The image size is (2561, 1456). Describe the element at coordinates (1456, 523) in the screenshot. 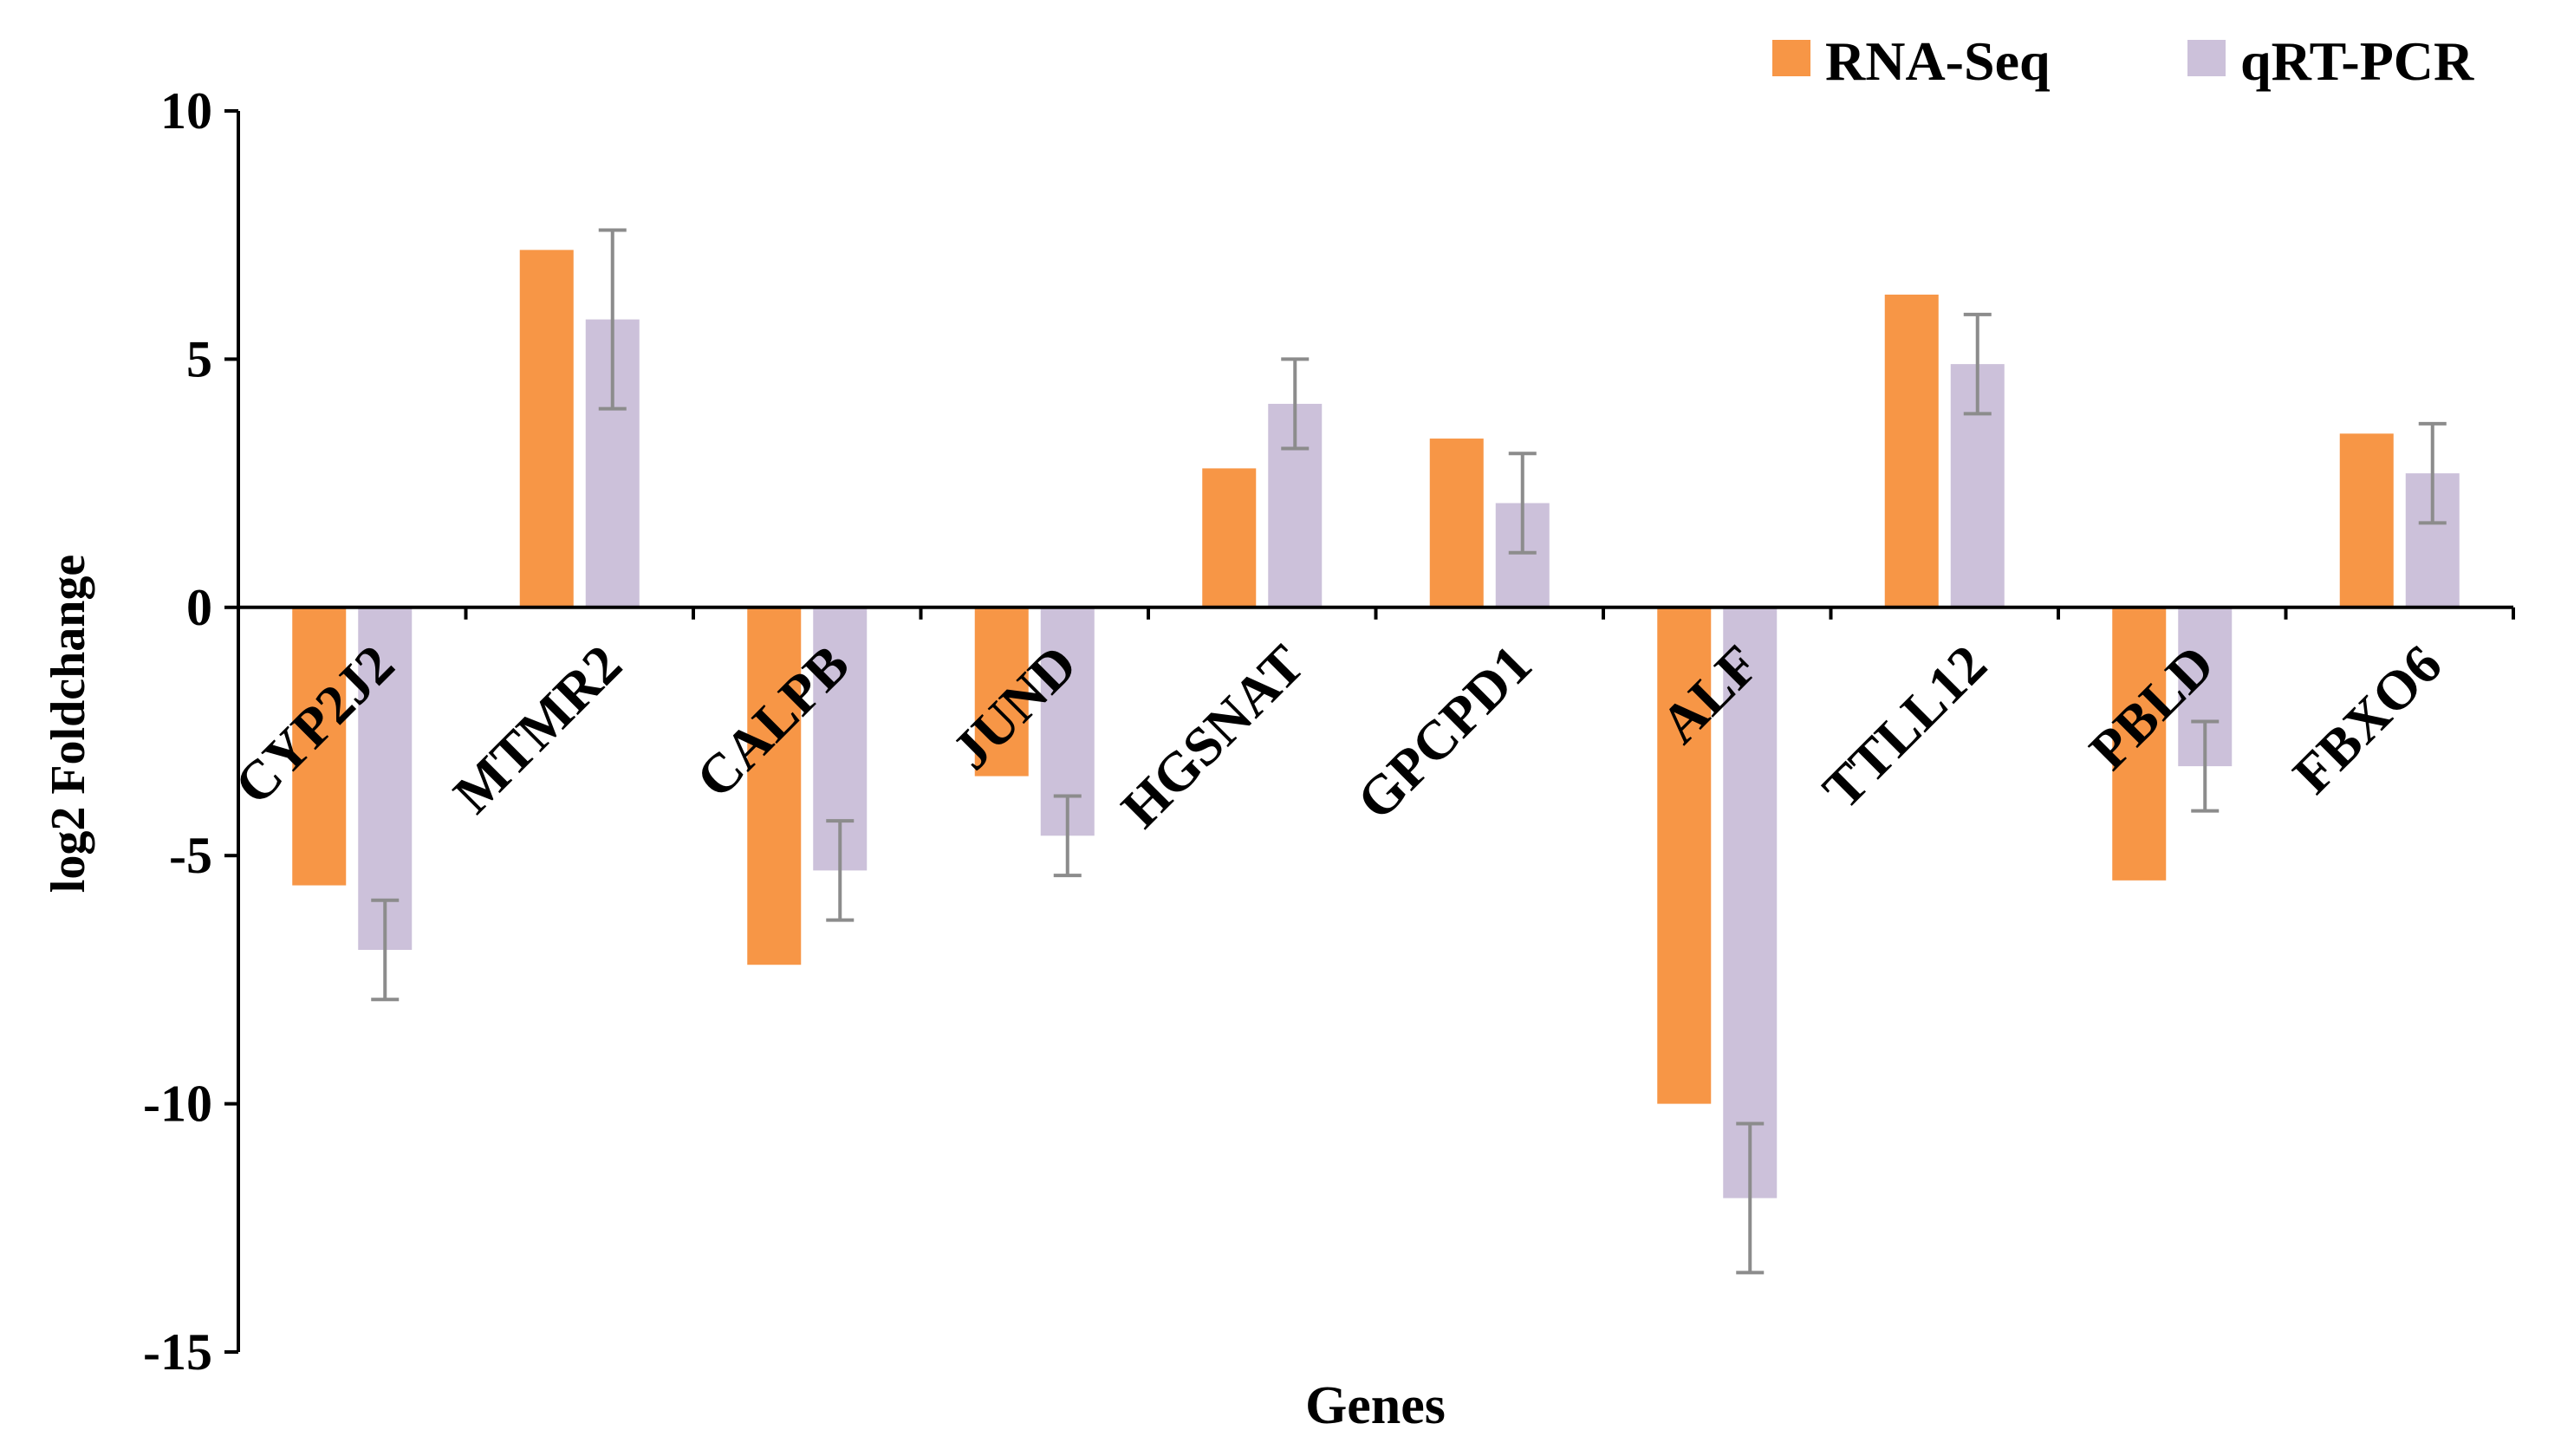

I see `bar-rna-seq-gpcpd1` at that location.